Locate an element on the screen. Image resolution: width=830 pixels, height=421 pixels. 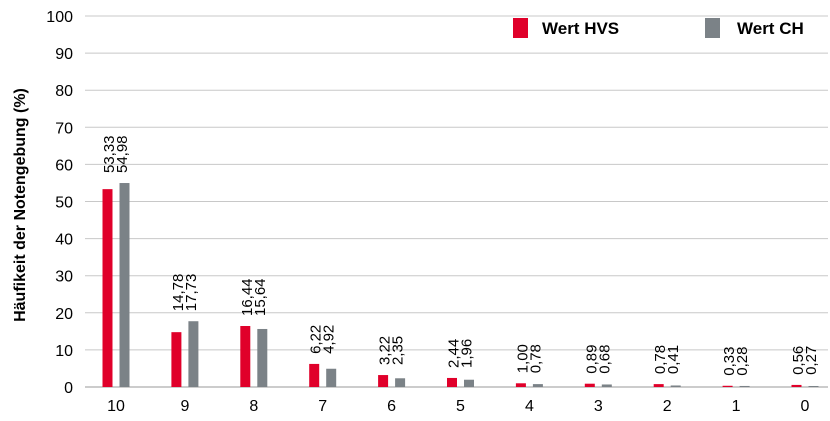
x-tick-label: 10 is located at coordinates (116, 406).